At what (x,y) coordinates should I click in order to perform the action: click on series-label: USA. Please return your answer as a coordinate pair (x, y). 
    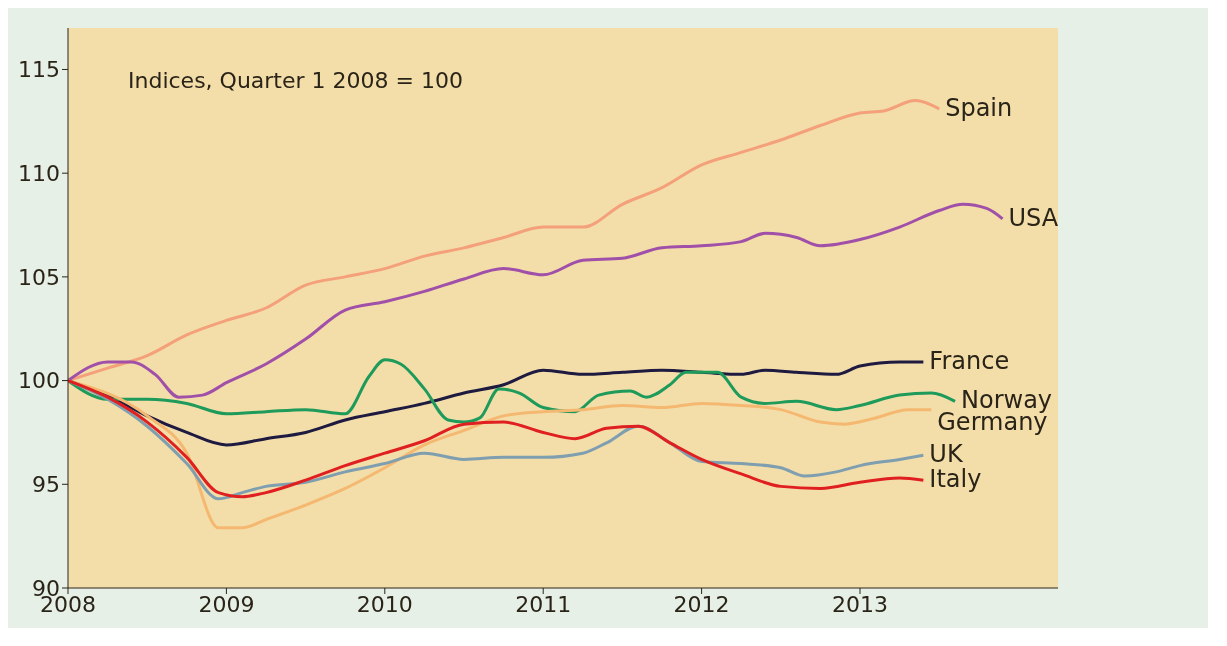
    Looking at the image, I should click on (1033, 217).